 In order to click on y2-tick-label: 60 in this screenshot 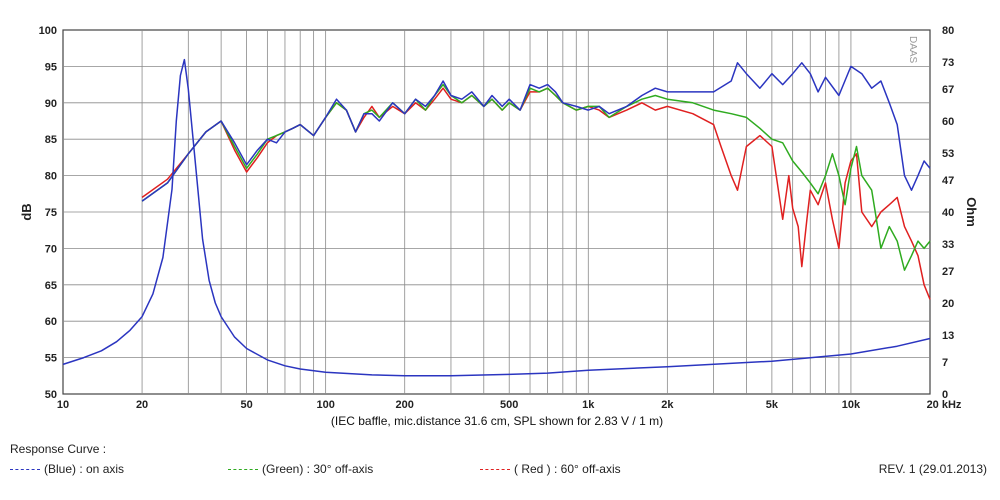, I will do `click(948, 122)`.